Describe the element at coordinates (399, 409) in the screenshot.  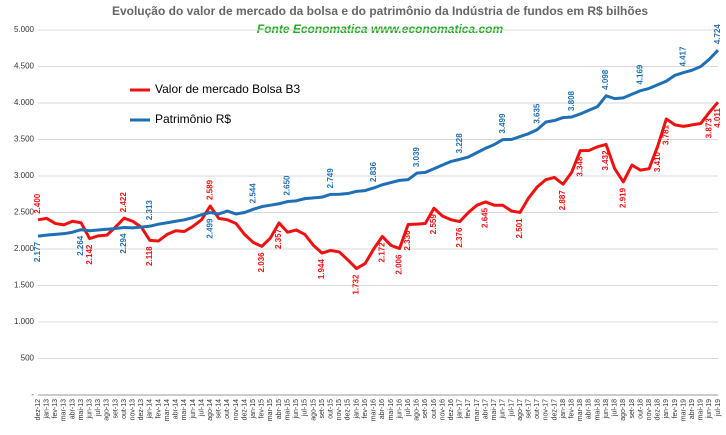
I see `x-tick-label: jun-16` at that location.